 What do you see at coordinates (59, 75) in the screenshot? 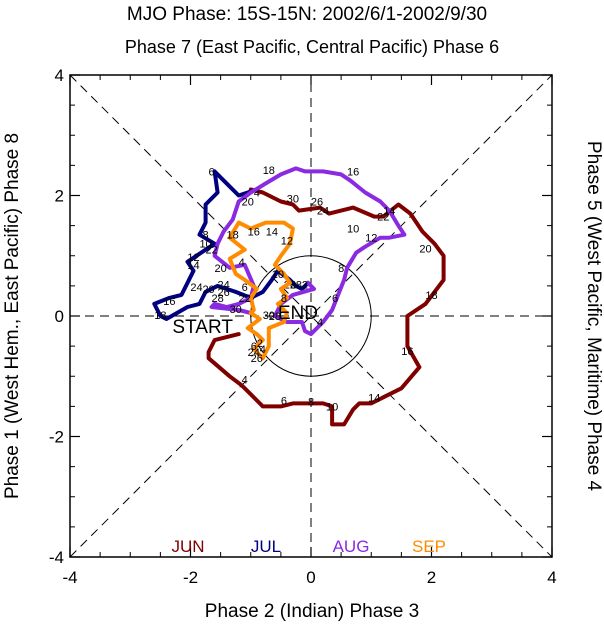
I see `y-tick-label: 4` at bounding box center [59, 75].